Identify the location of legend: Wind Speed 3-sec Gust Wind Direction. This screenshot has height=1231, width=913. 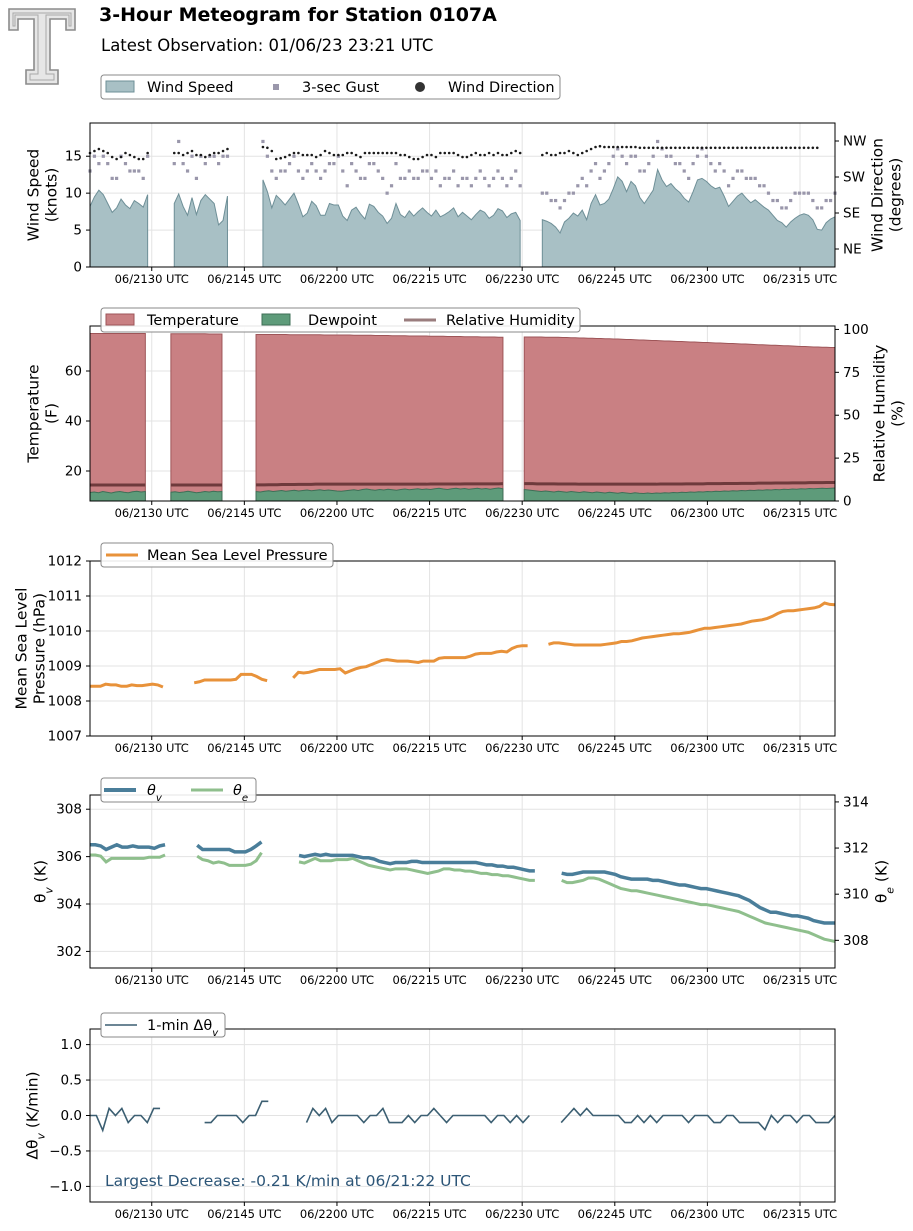
(330, 87).